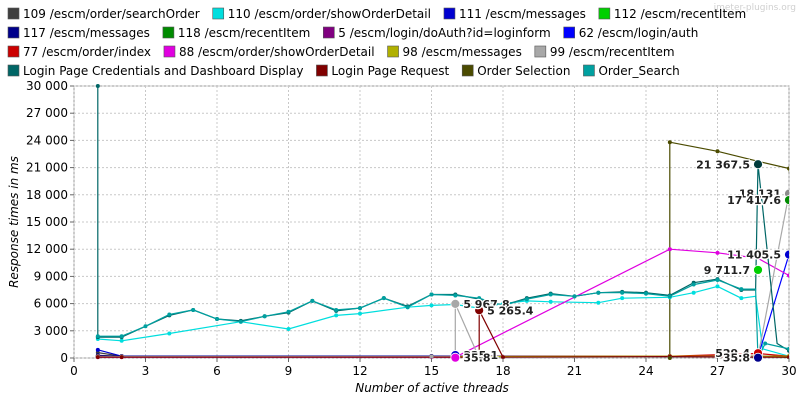 This screenshot has height=400, width=800. I want to click on series-line-order-selection, so click(729, 249).